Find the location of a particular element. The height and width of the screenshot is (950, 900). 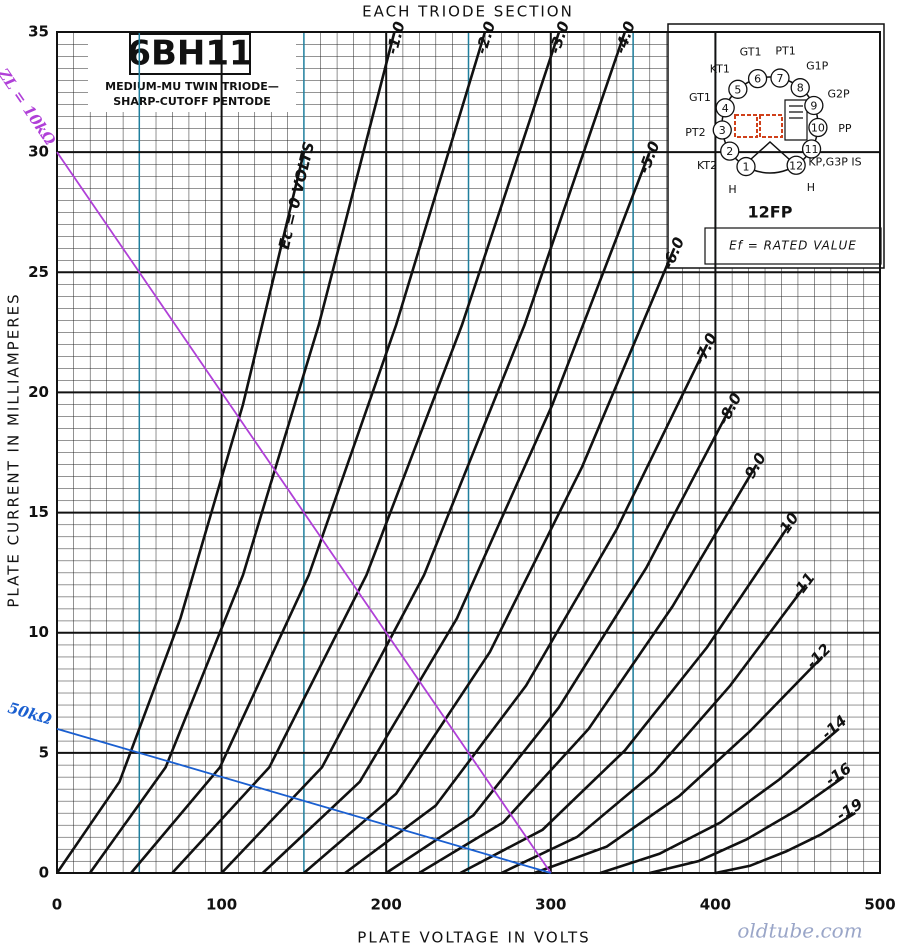

pin-label: G2P is located at coordinates (838, 93).